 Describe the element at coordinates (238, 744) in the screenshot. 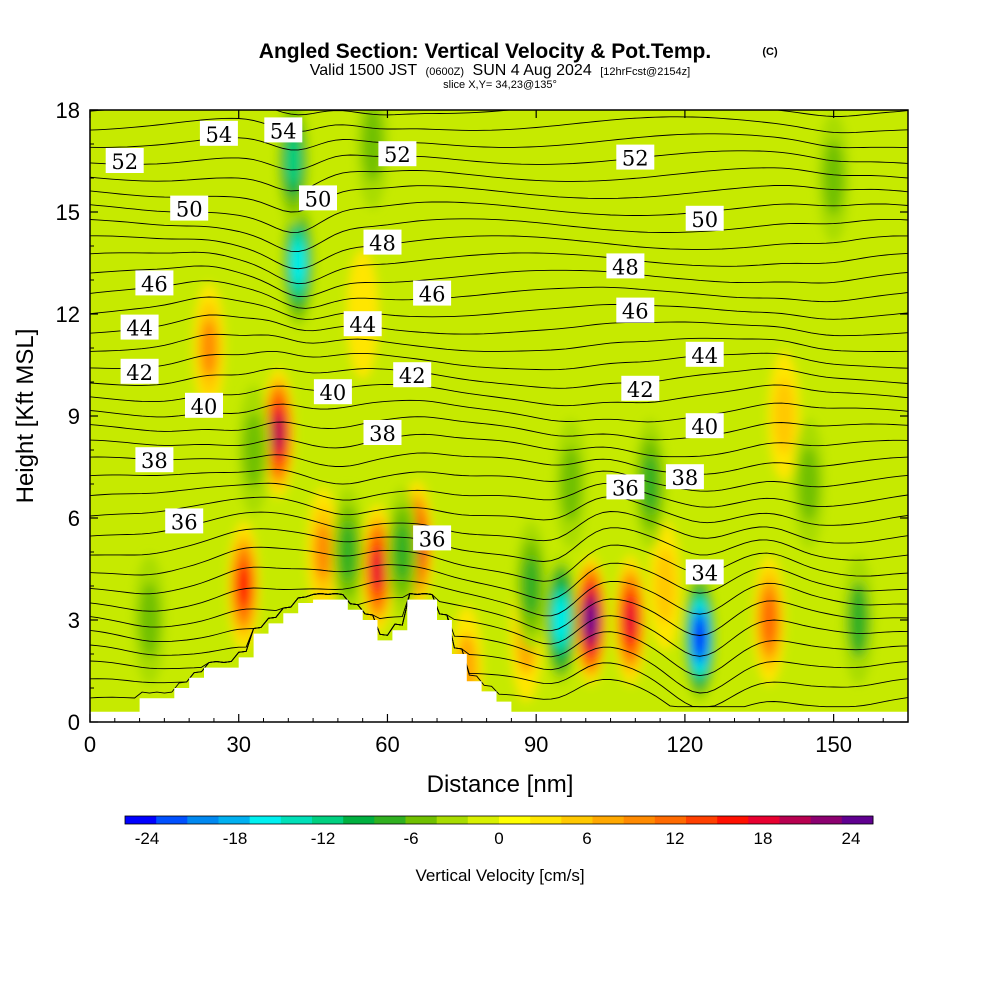

I see `x-tick-label: 30` at that location.